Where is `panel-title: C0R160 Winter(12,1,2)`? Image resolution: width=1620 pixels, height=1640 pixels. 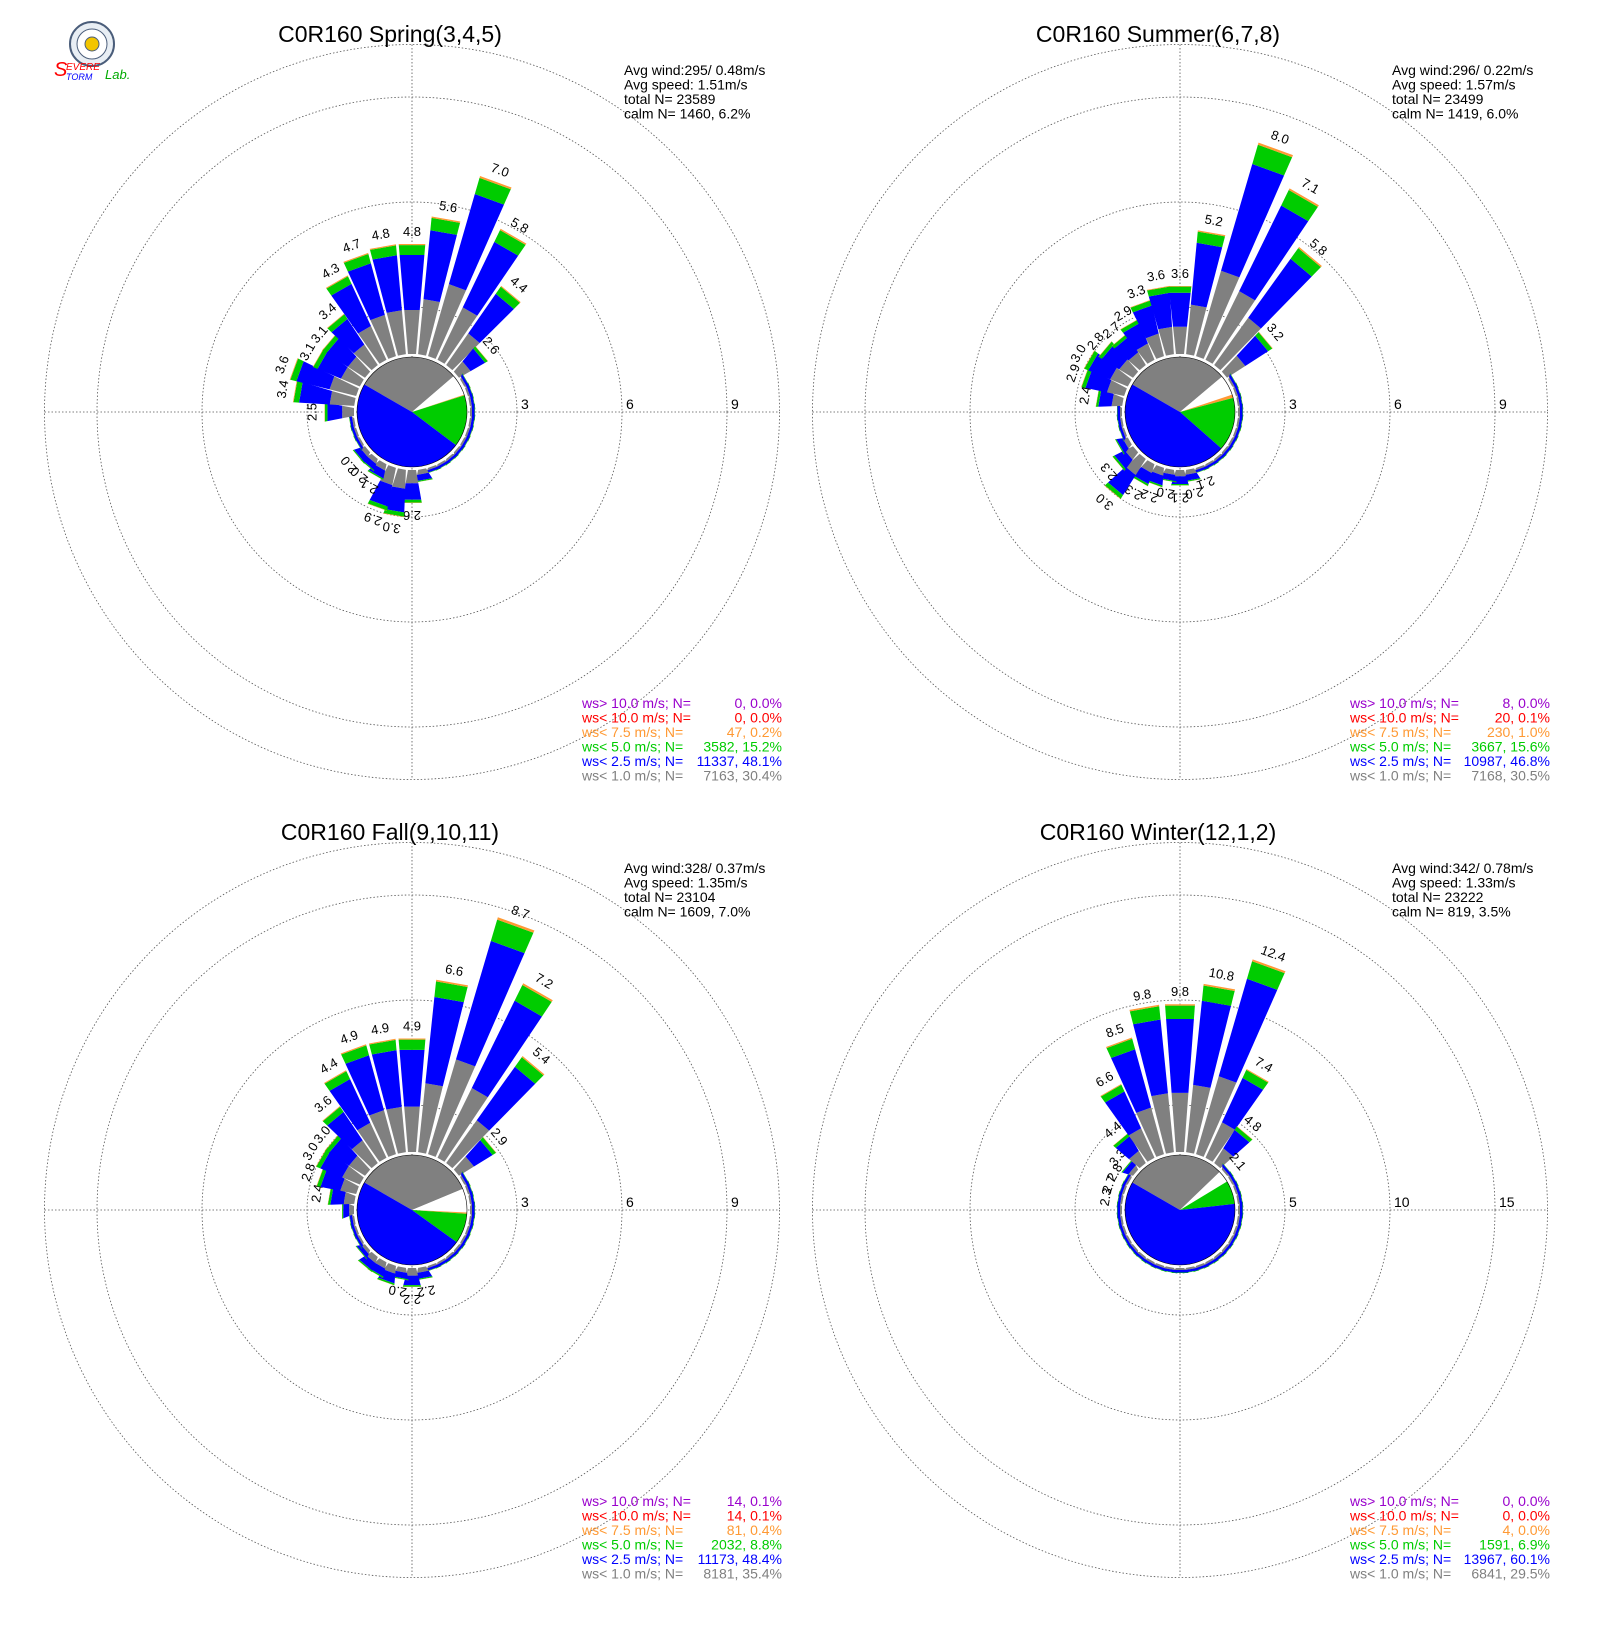 panel-title: C0R160 Winter(12,1,2) is located at coordinates (1158, 832).